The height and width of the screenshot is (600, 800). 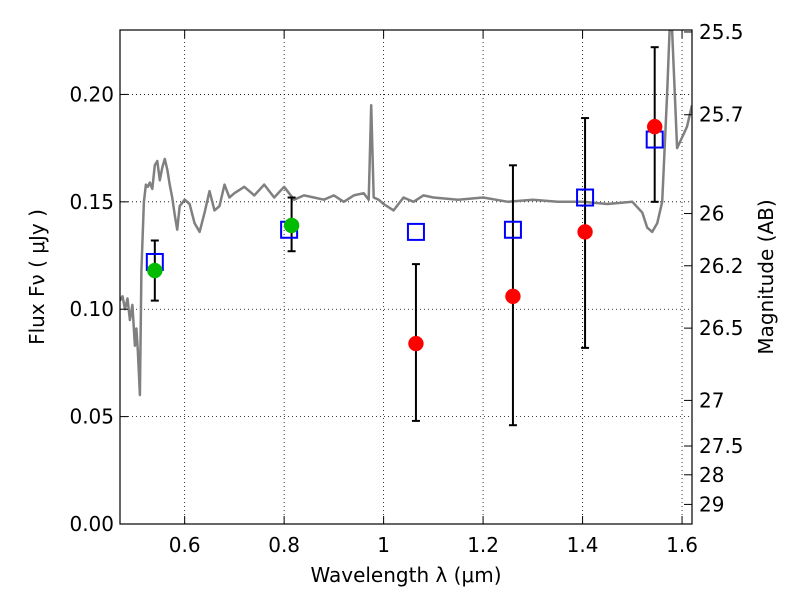 I want to click on y2-tick-label: 27.5, so click(x=721, y=446).